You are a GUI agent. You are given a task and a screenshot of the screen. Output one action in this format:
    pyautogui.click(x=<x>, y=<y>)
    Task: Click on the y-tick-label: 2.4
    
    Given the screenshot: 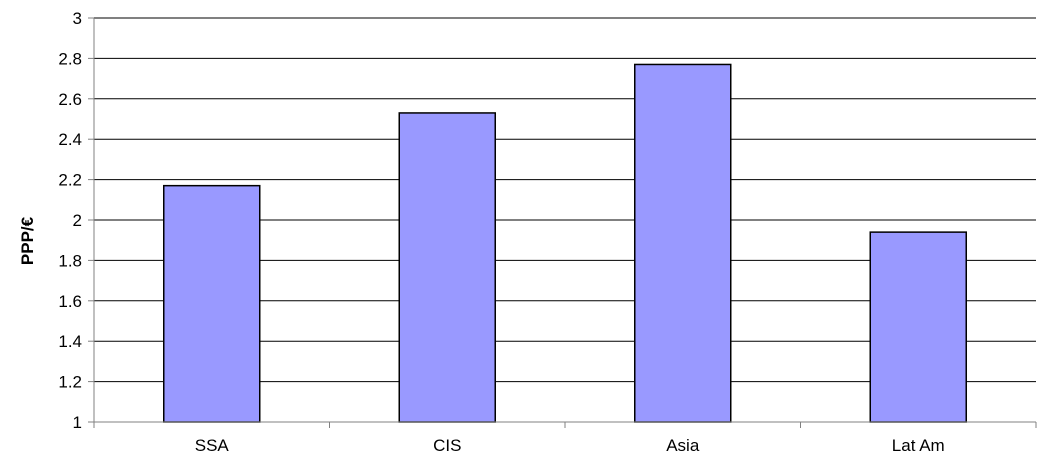 What is the action you would take?
    pyautogui.click(x=70, y=139)
    